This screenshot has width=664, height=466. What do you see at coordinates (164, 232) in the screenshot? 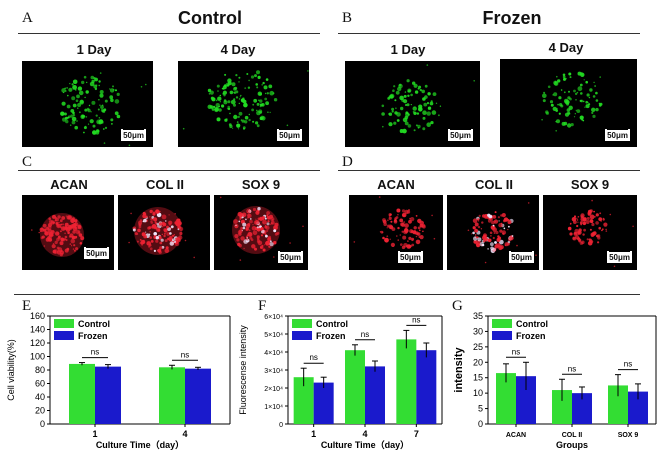
I see `control-col2-micrograph` at bounding box center [164, 232].